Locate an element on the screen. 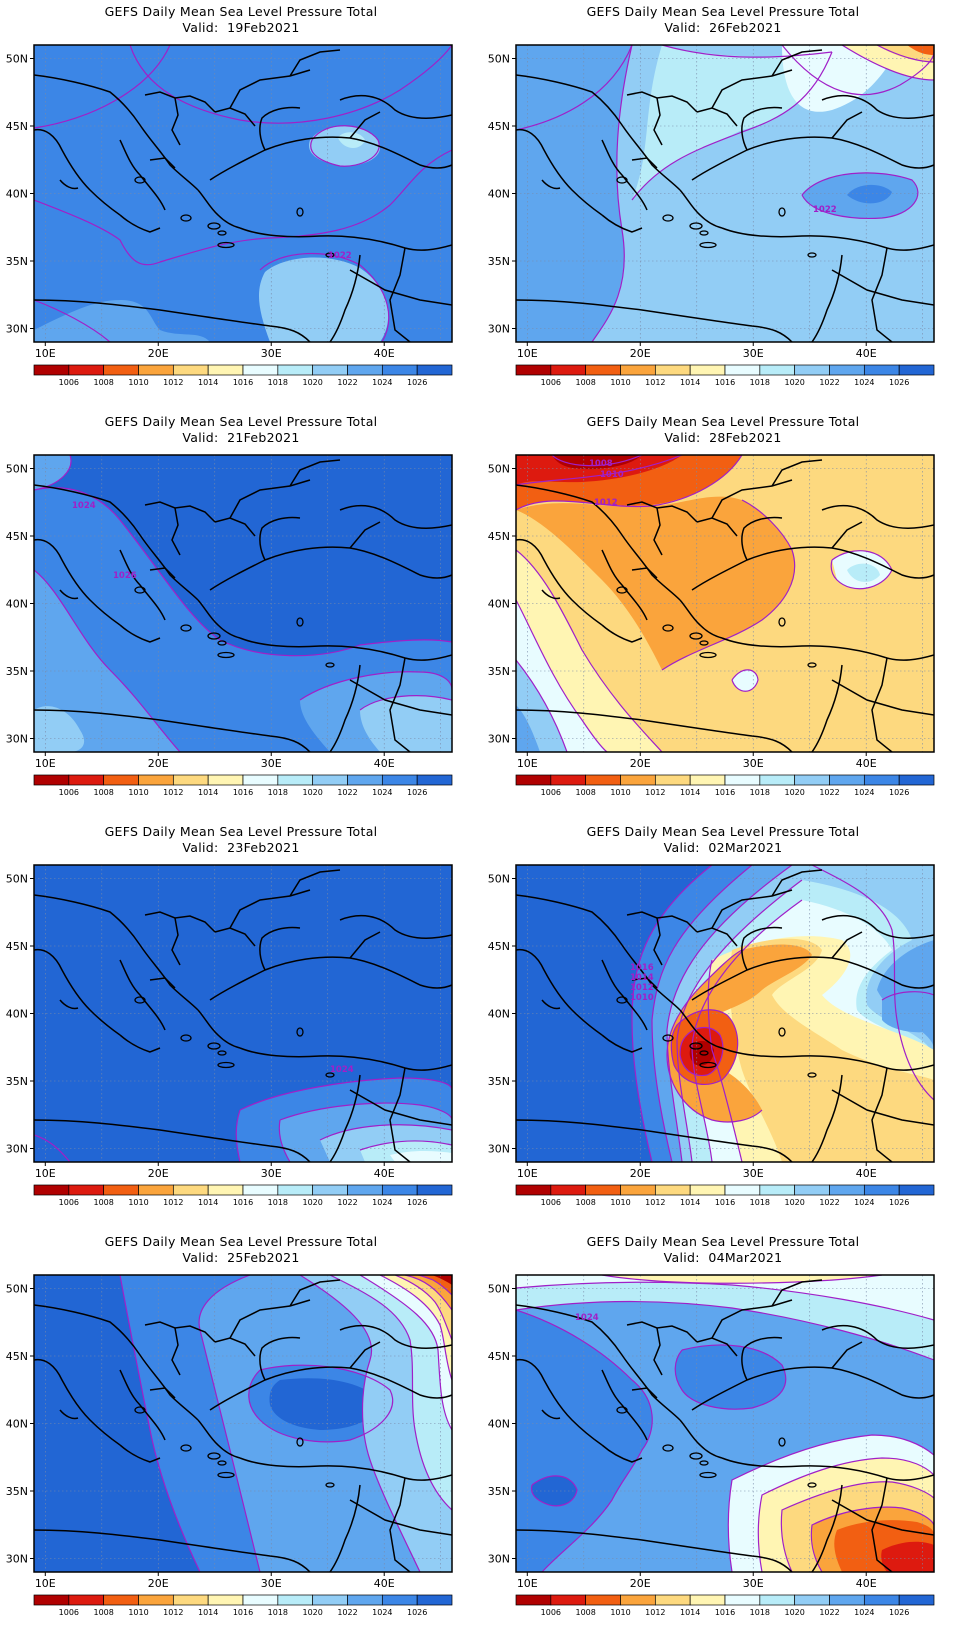  colorbar-label: 1026 is located at coordinates (417, 792).